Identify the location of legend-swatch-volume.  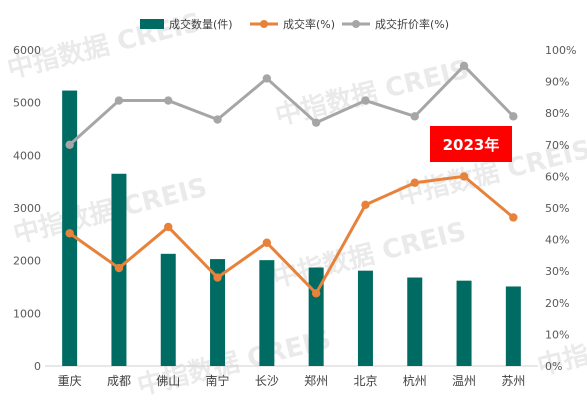
(152, 24).